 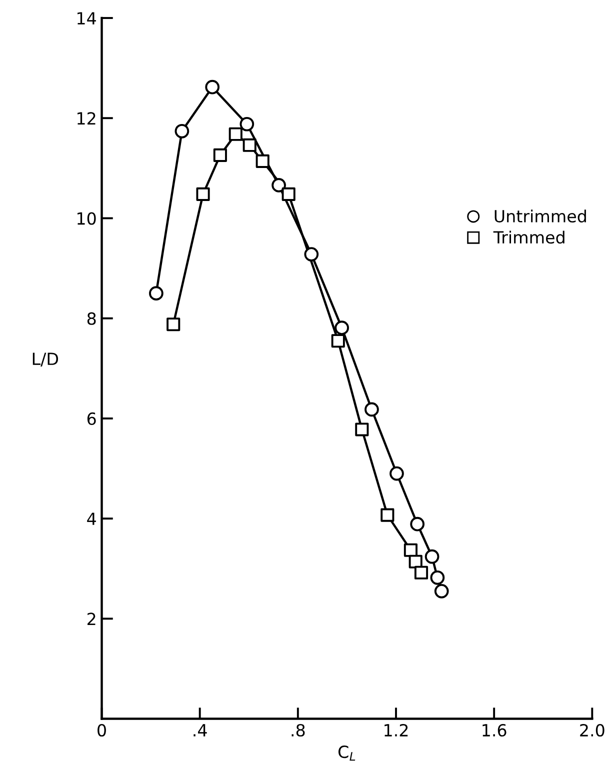 I want to click on x-tick-label: .8, so click(x=298, y=730).